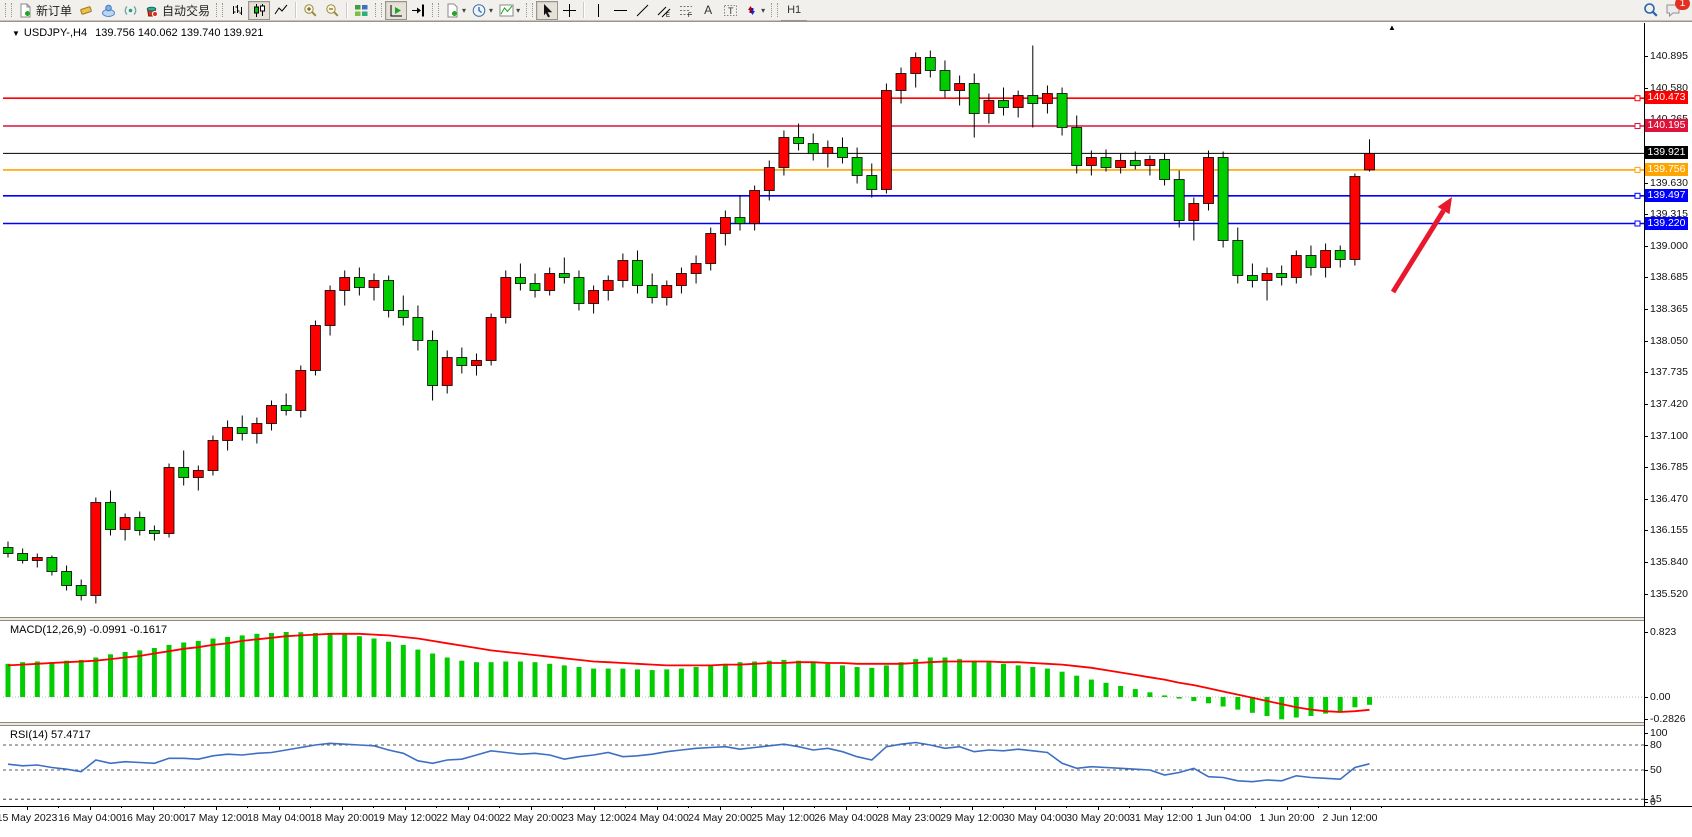 This screenshot has width=1692, height=837. What do you see at coordinates (823, 676) in the screenshot?
I see `macd-chart` at bounding box center [823, 676].